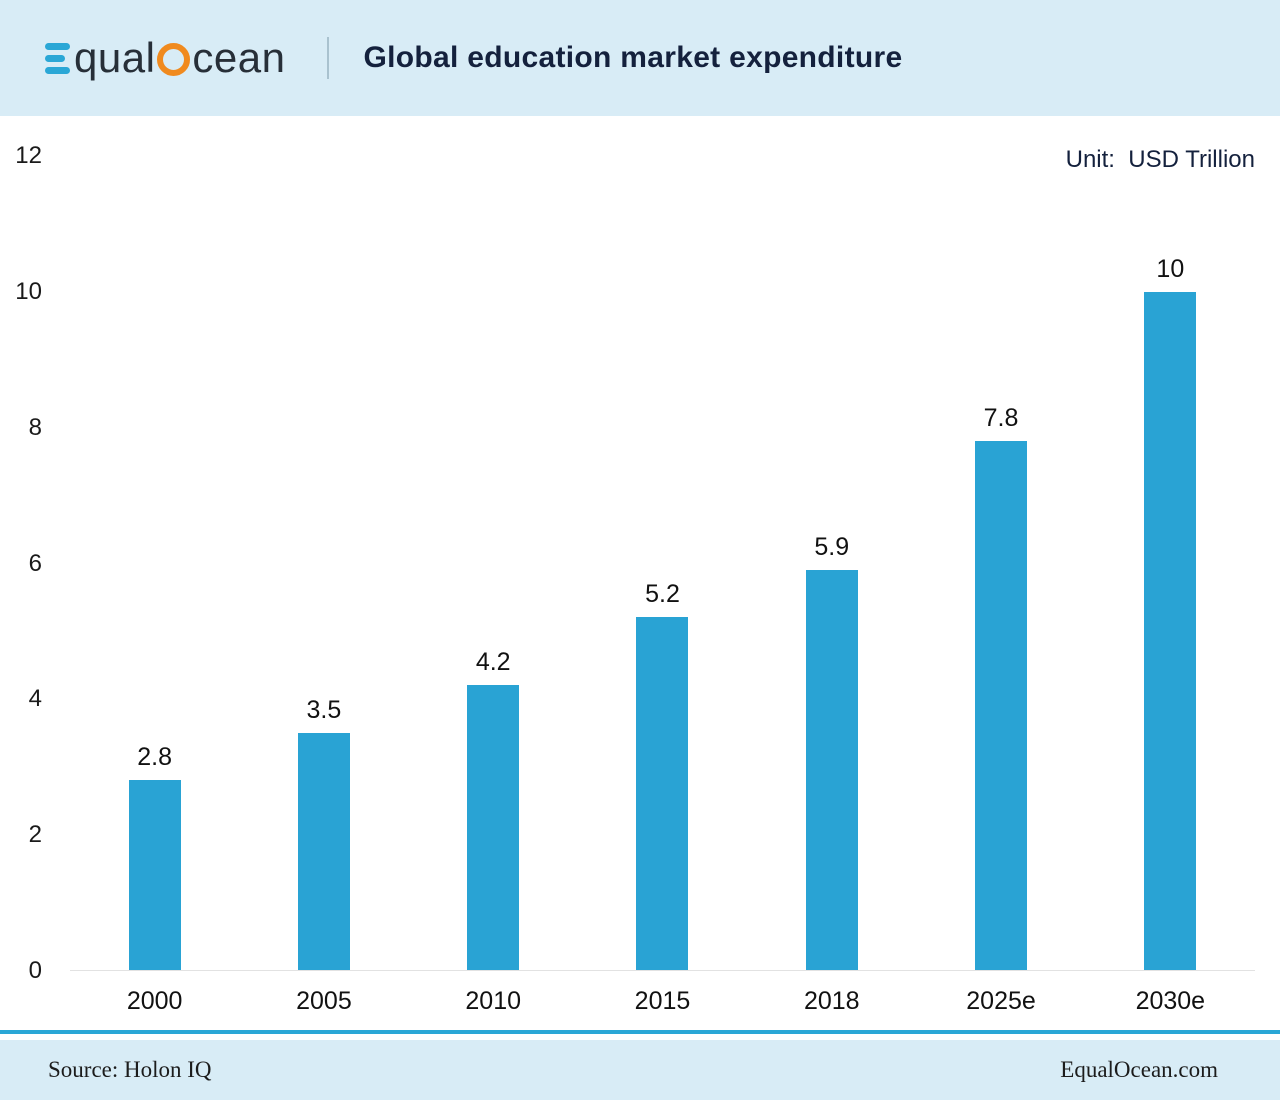 This screenshot has height=1102, width=1280. I want to click on logo-text-qual: qual, so click(115, 57).